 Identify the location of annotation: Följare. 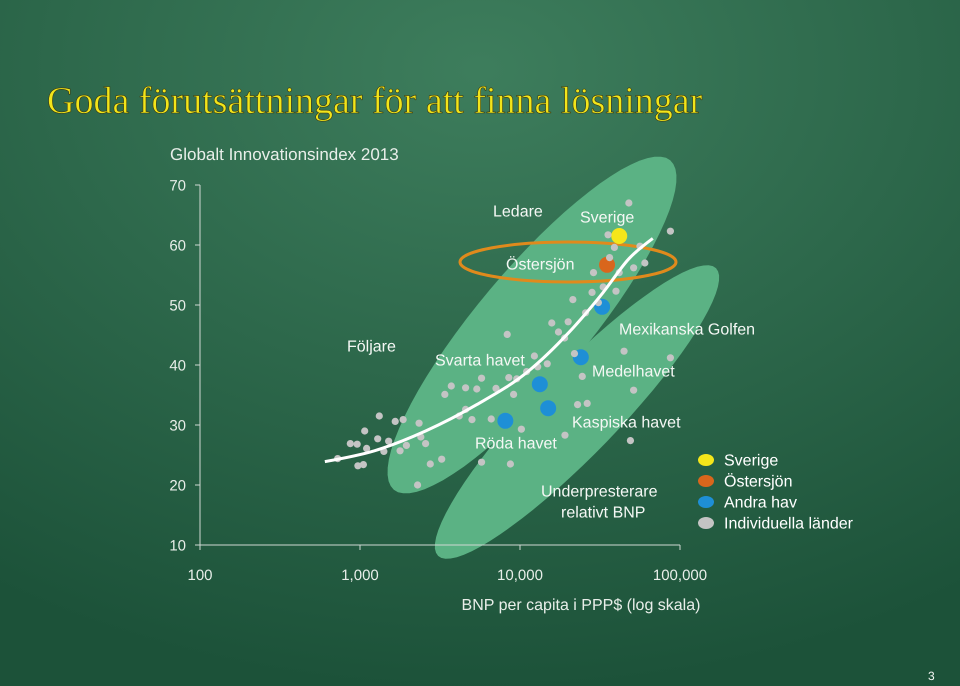
(371, 347).